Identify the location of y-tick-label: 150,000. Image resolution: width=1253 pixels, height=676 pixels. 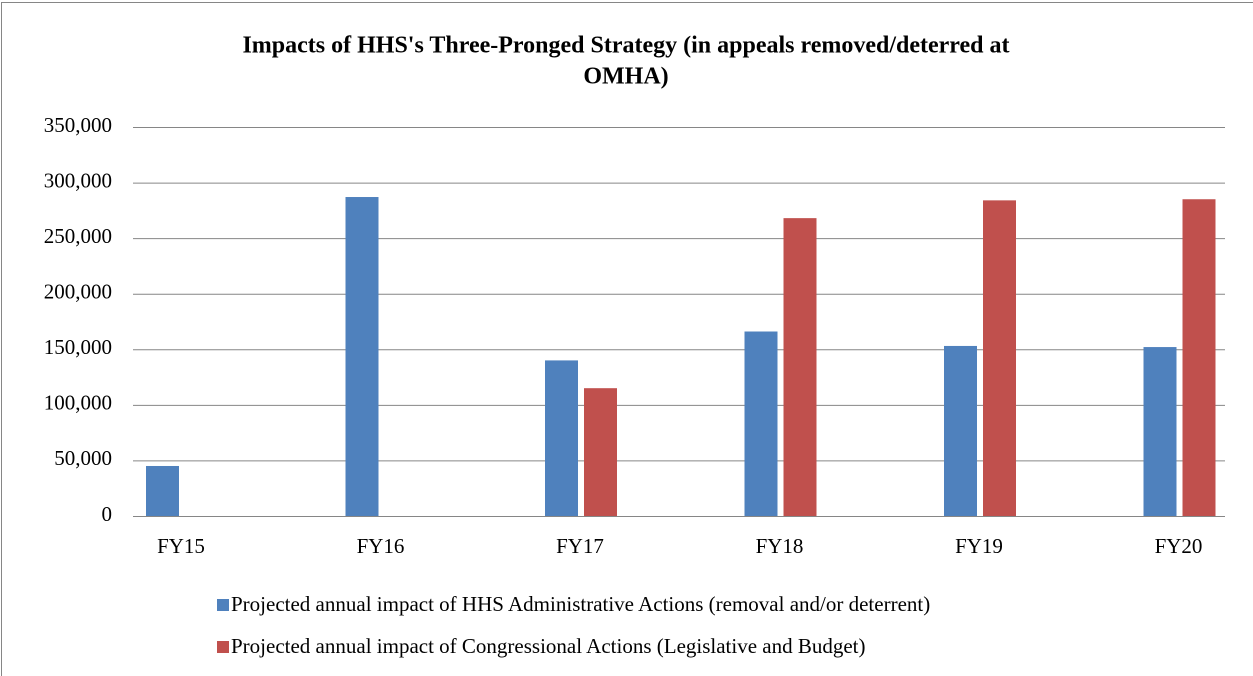
(78, 347).